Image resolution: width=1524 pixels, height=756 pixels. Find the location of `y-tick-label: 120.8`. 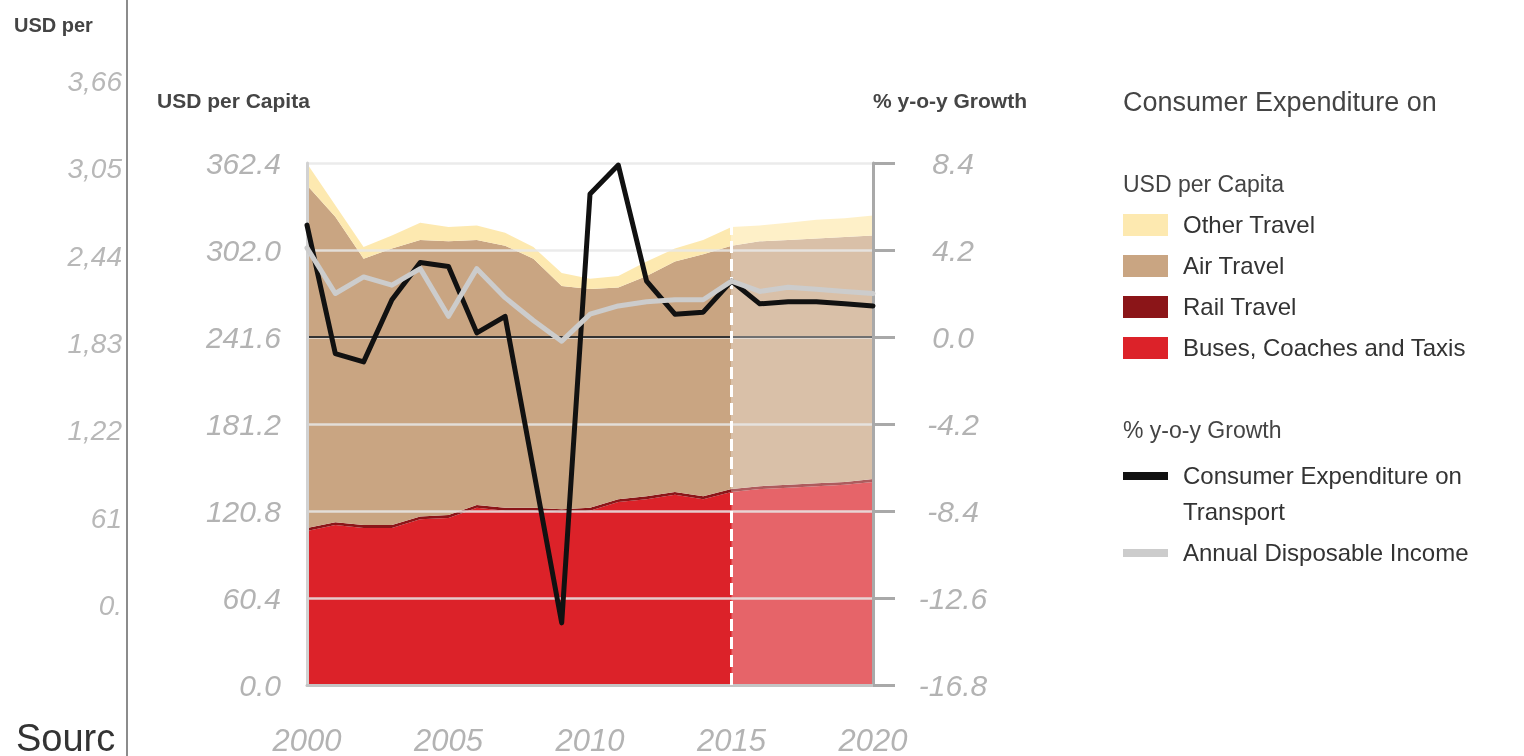

y-tick-label: 120.8 is located at coordinates (243, 511).